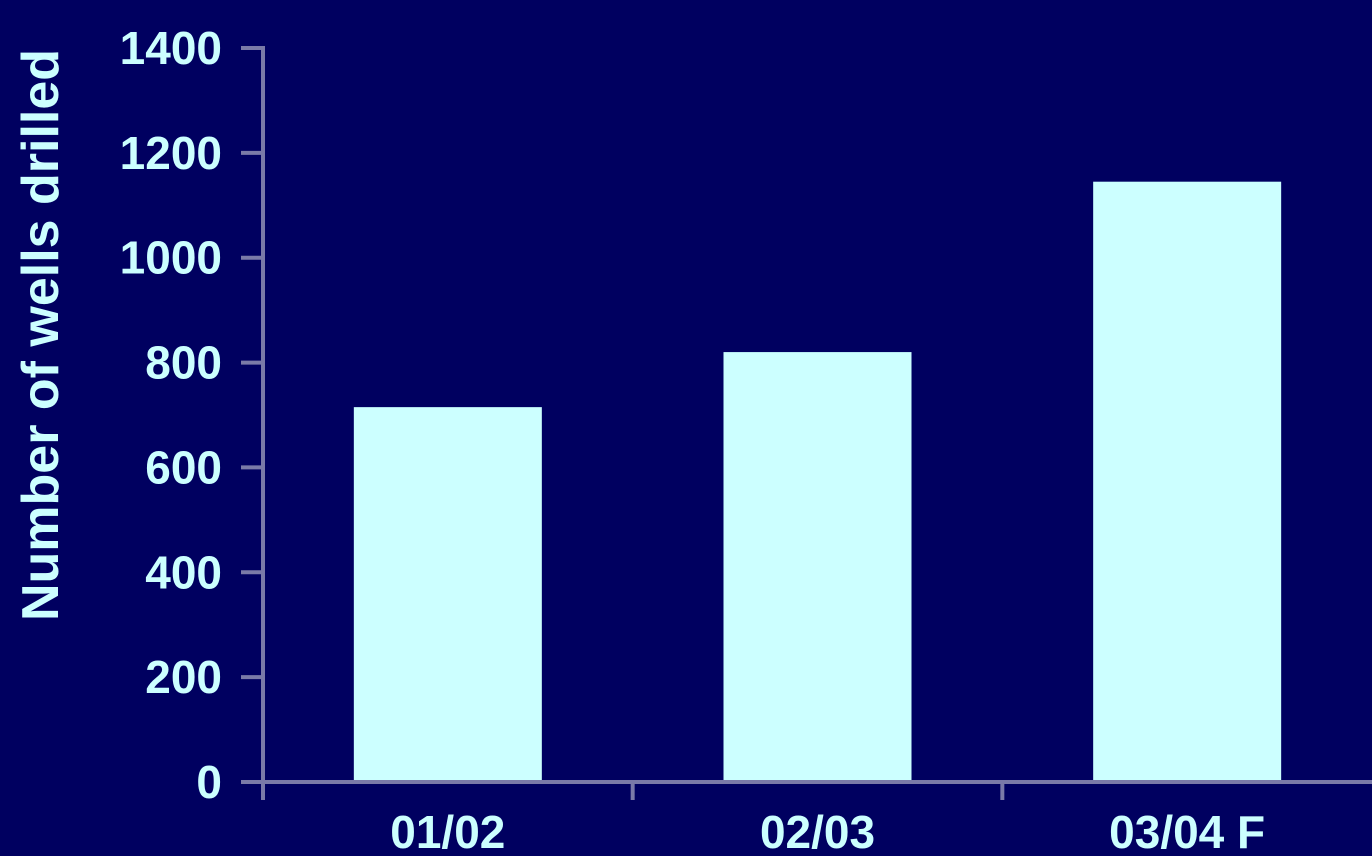  Describe the element at coordinates (183, 677) in the screenshot. I see `y-tick-label: 200` at that location.